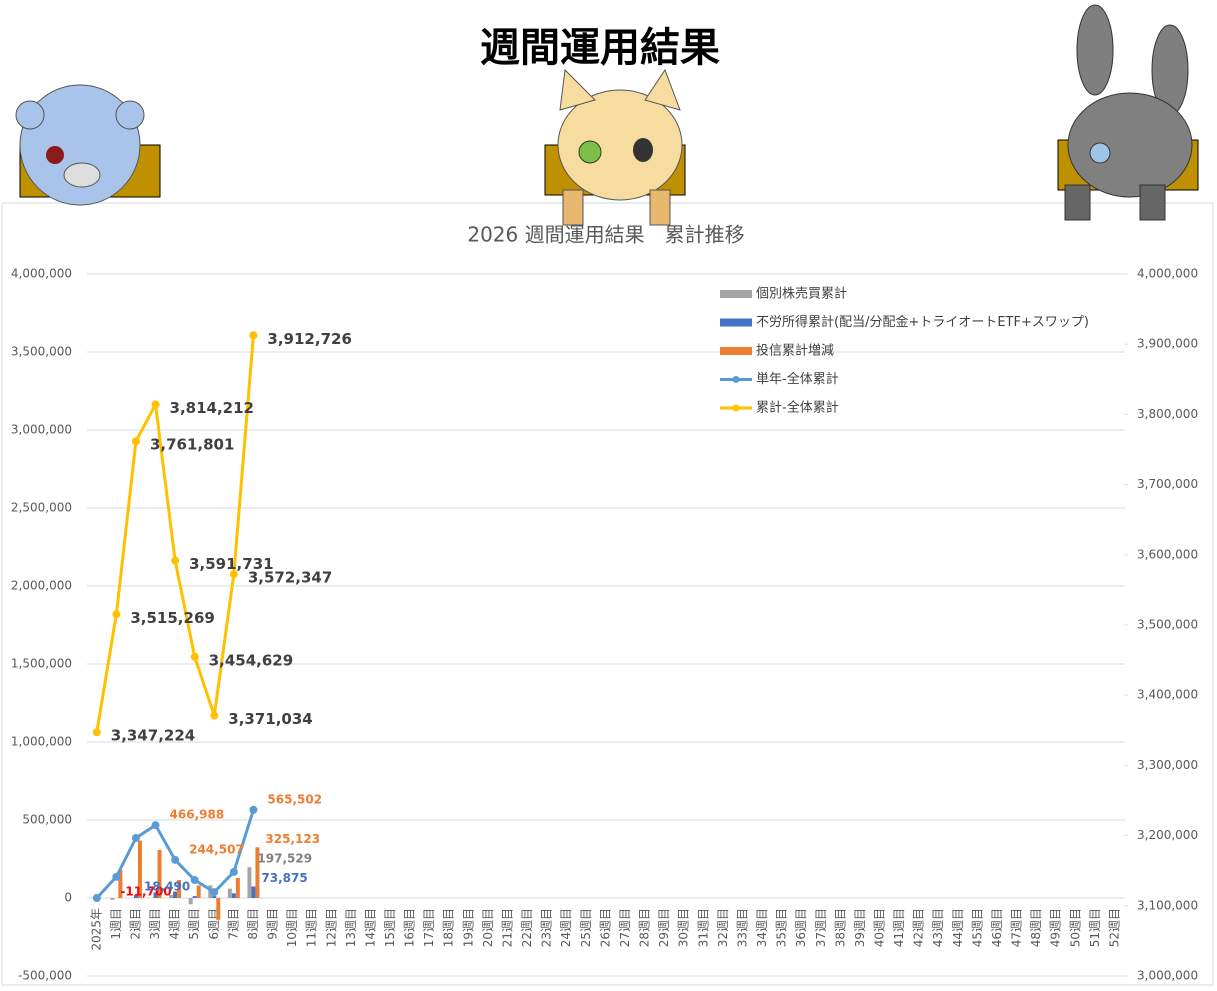 The width and height of the screenshot is (1217, 991). What do you see at coordinates (821, 927) in the screenshot?
I see `x-tick-label: 37週目` at bounding box center [821, 927].